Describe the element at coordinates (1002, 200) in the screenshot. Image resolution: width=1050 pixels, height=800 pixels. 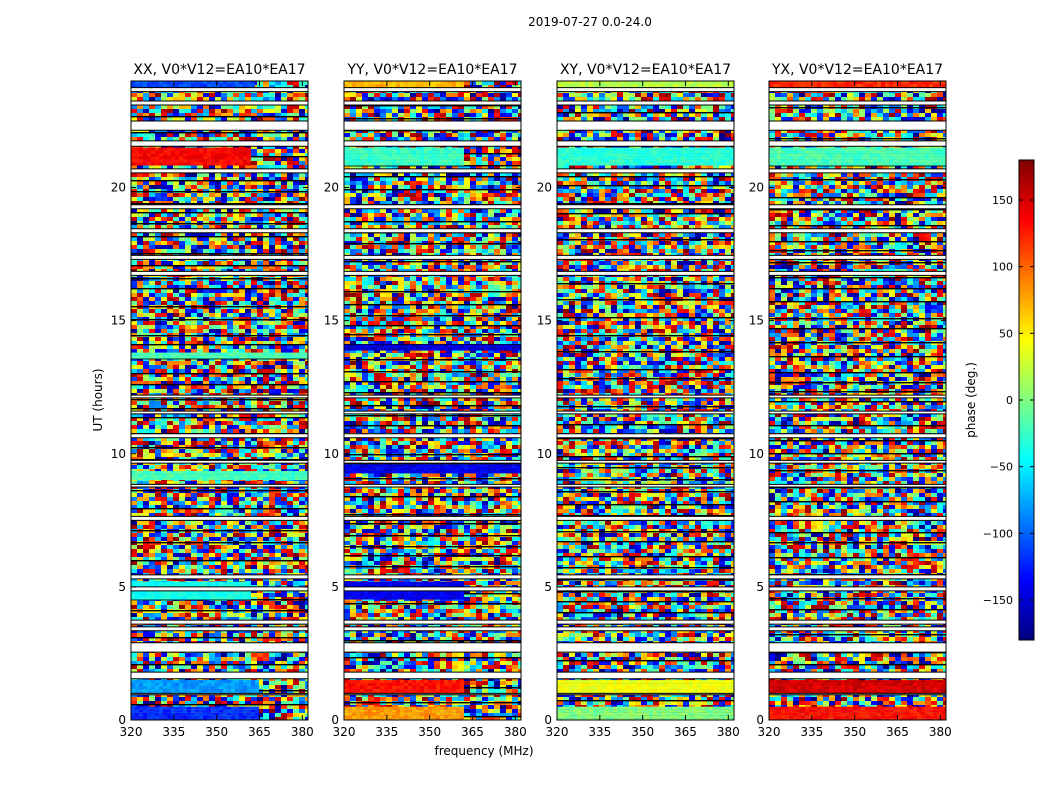
I see `colorbar-tick-label: 150` at that location.